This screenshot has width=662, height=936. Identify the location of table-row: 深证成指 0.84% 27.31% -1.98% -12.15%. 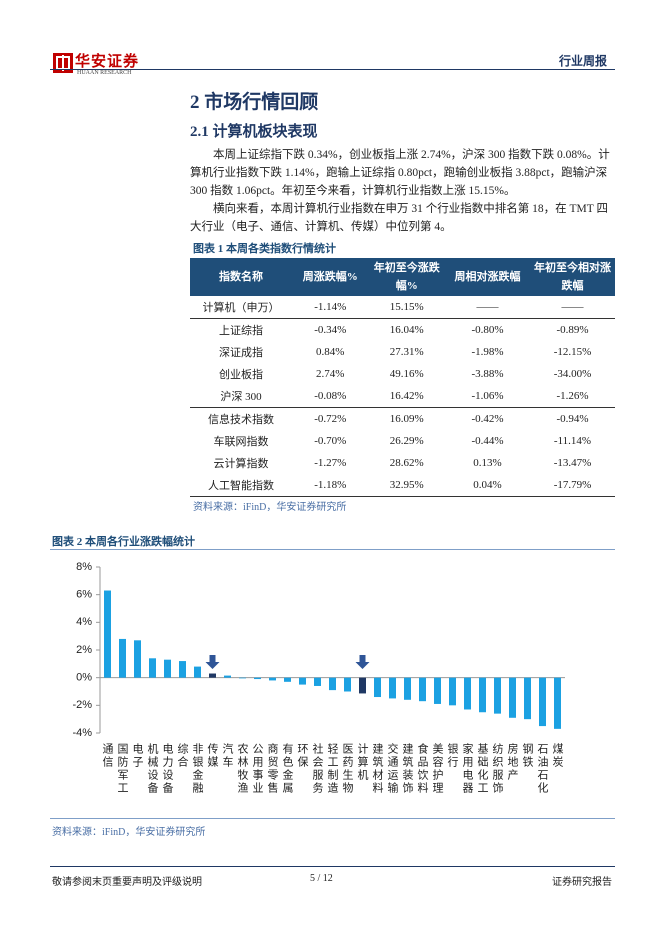
(402, 352).